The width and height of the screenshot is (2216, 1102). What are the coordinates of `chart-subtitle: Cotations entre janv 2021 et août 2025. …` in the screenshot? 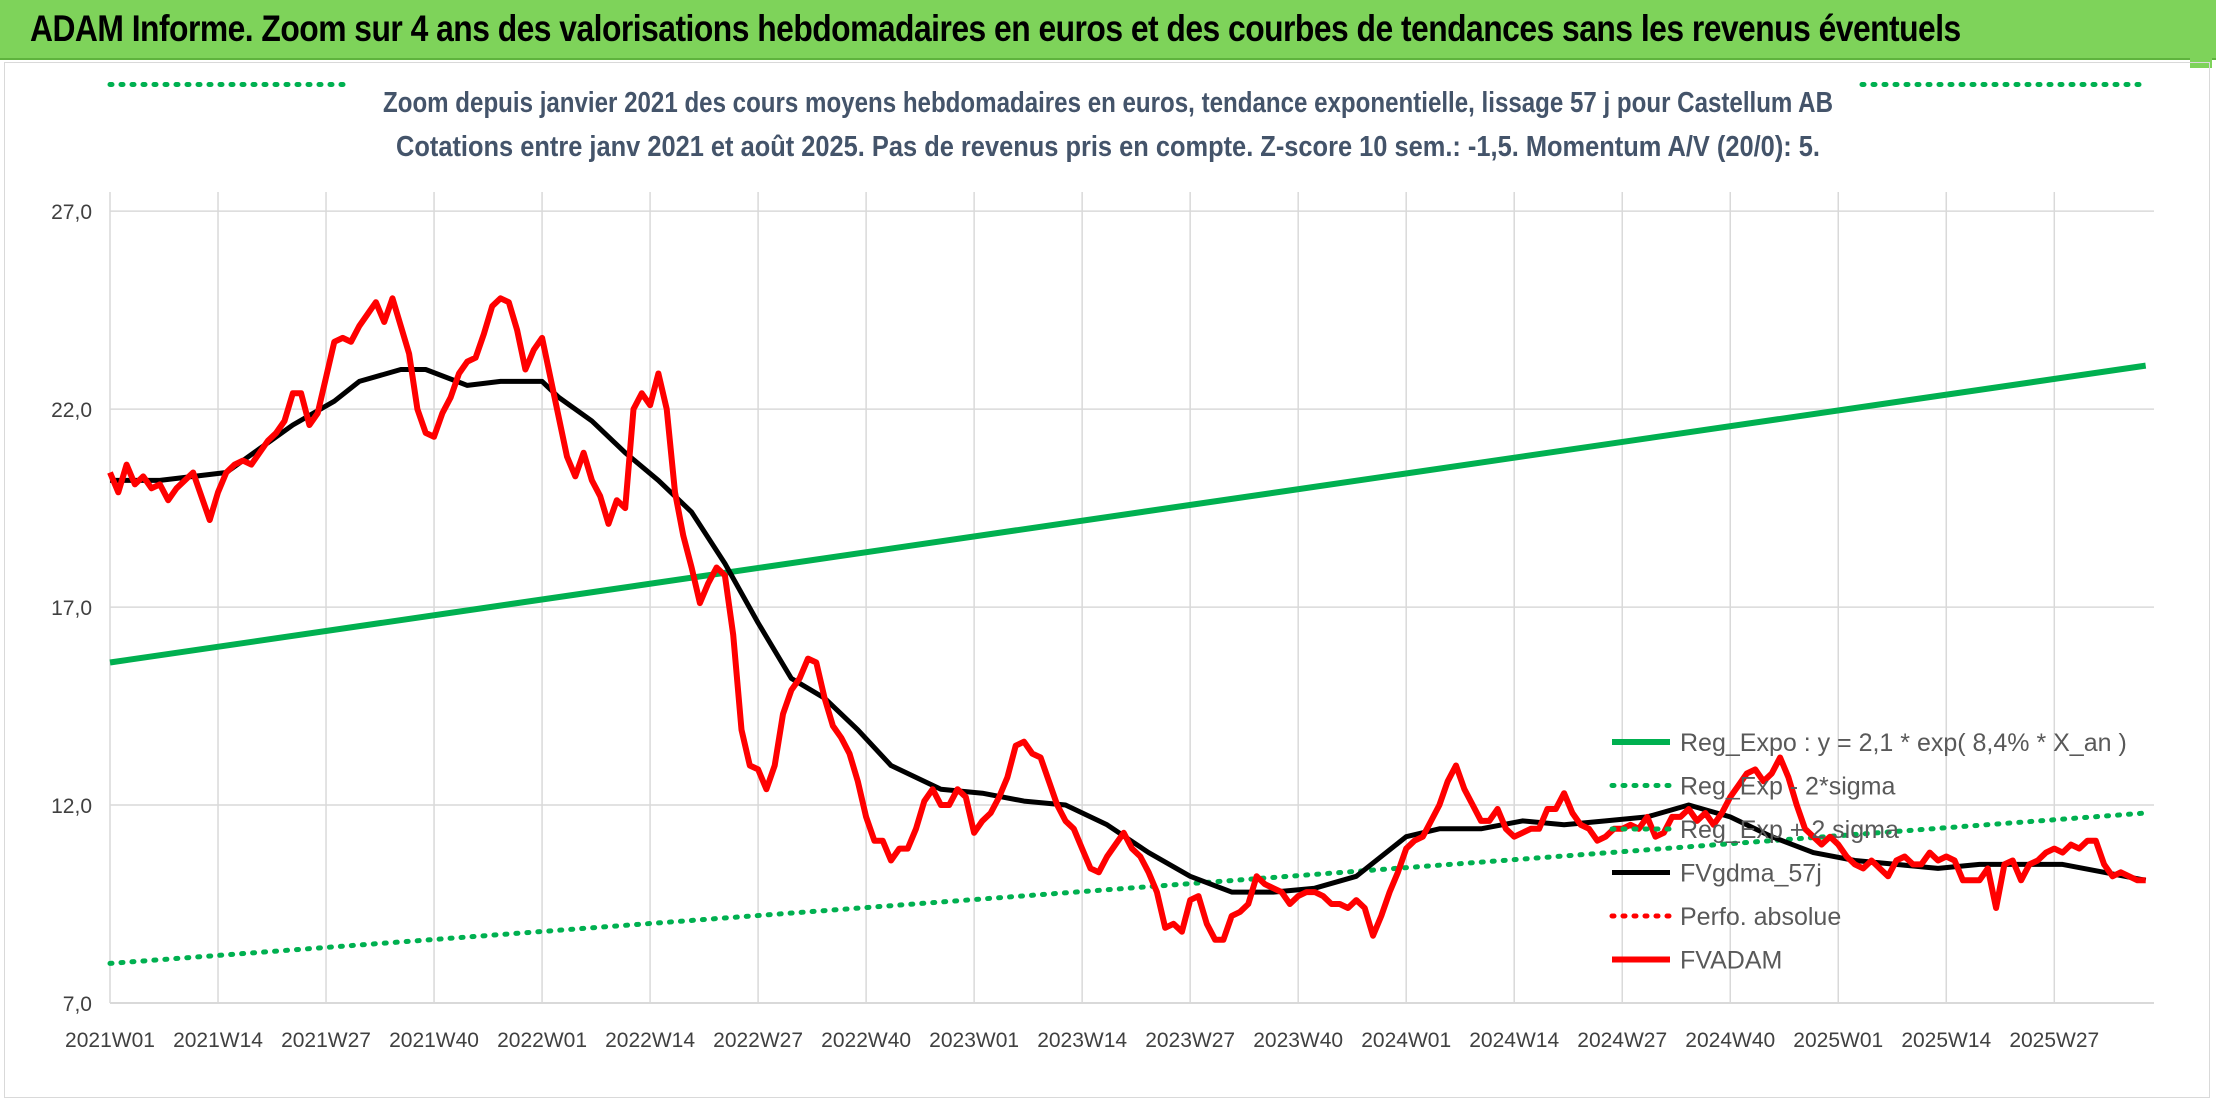 It's located at (1108, 147).